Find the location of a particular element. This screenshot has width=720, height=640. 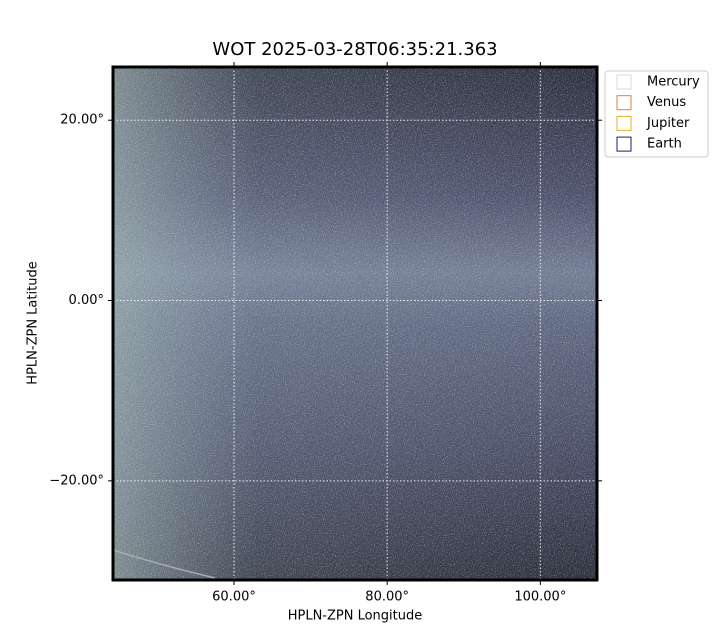

x-axis-label: HPLN-ZPN Longitude is located at coordinates (355, 616).